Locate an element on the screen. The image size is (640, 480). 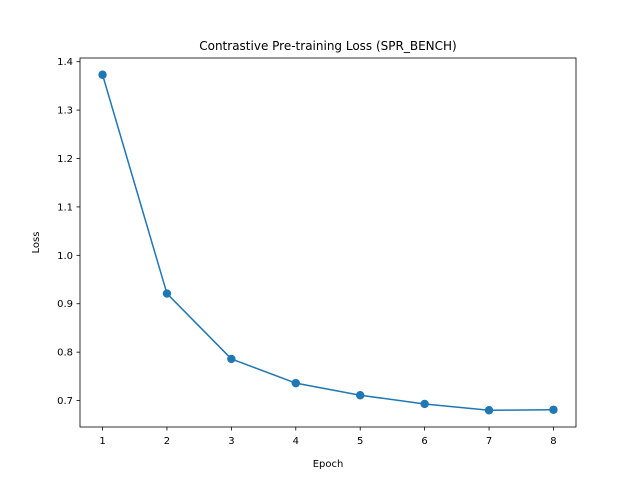
y-tick-label: 1.4 is located at coordinates (65, 62).